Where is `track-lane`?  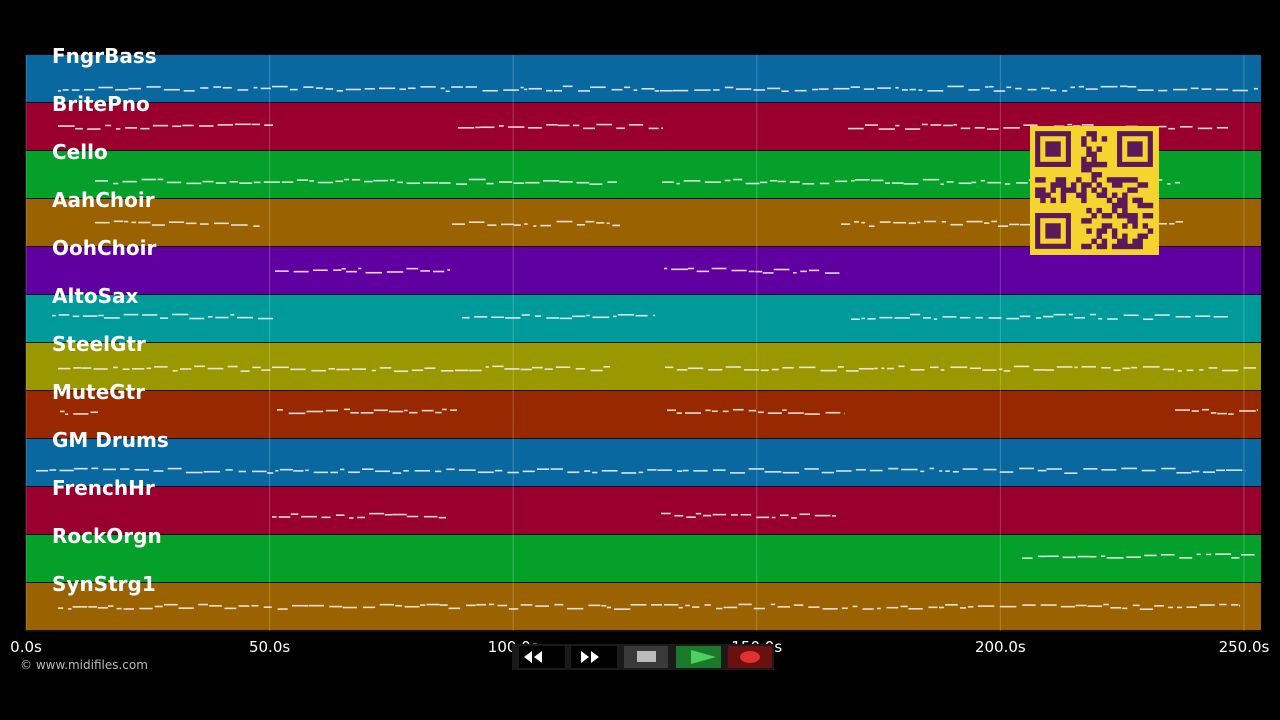 track-lane is located at coordinates (643, 79).